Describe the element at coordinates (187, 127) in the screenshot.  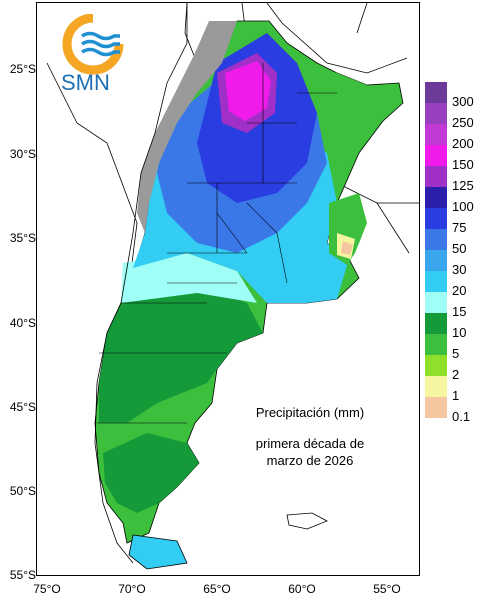
I see `andes-gray` at that location.